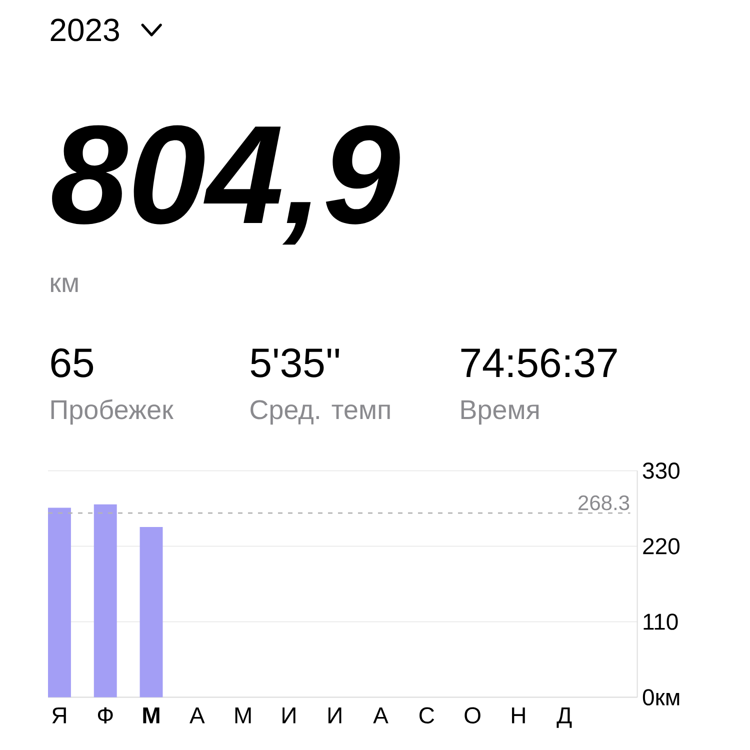 The image size is (750, 750). I want to click on x-tick-label: С, so click(427, 715).